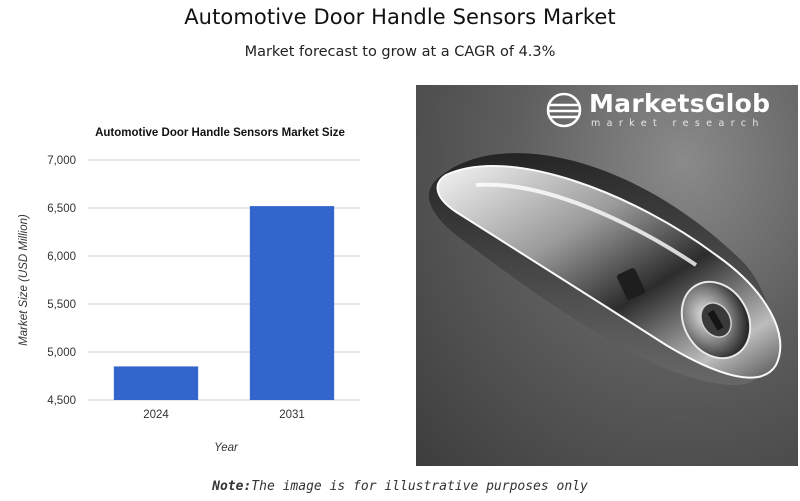 The image size is (800, 501). What do you see at coordinates (61, 305) in the screenshot?
I see `y-tick-label: 5,500` at bounding box center [61, 305].